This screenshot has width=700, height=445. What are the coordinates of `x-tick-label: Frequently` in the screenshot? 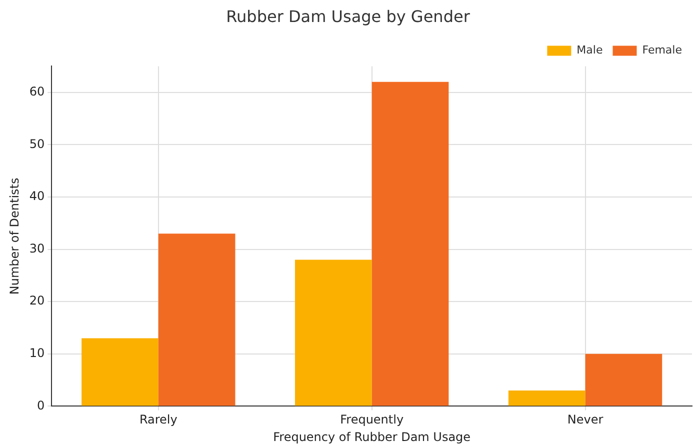 It's located at (372, 419).